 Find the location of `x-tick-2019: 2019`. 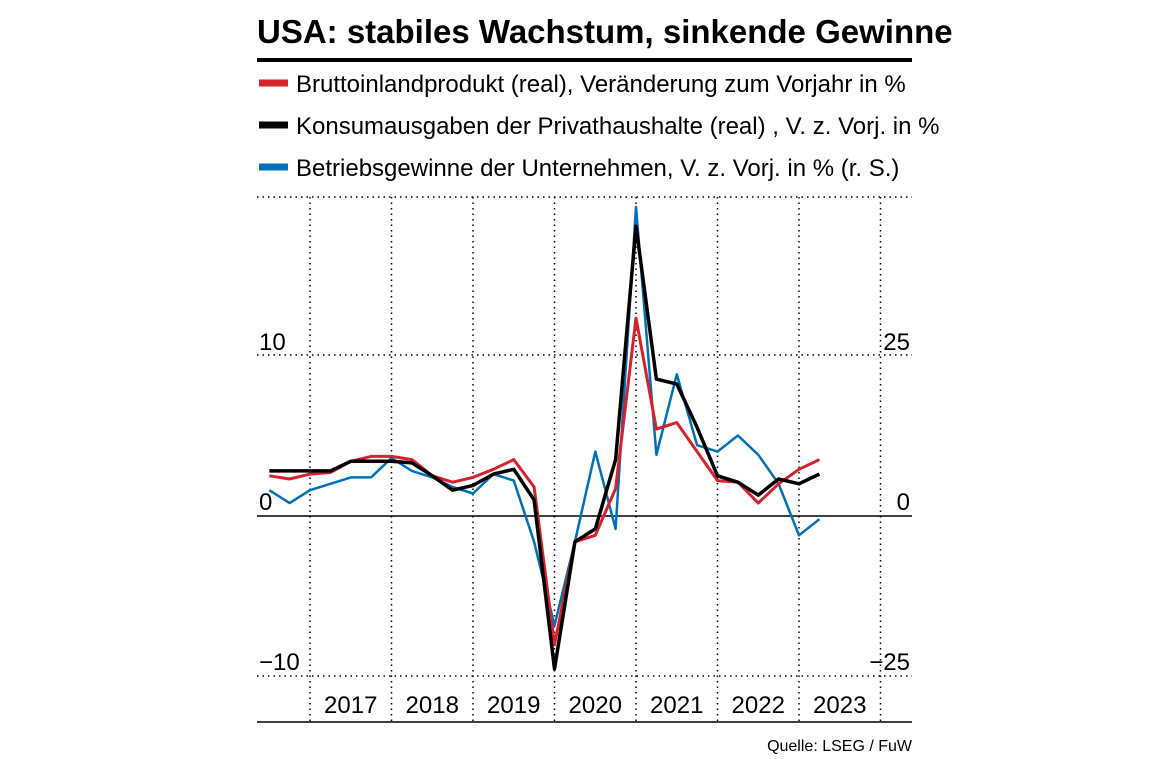

x-tick-2019: 2019 is located at coordinates (513, 705).